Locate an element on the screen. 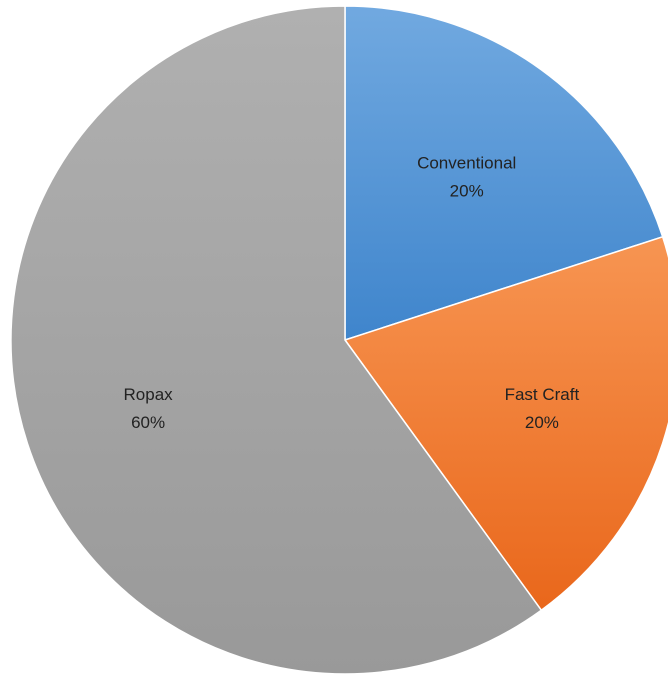 This screenshot has height=675, width=668. slice-label-fast-craft: Fast Craft 20% is located at coordinates (542, 408).